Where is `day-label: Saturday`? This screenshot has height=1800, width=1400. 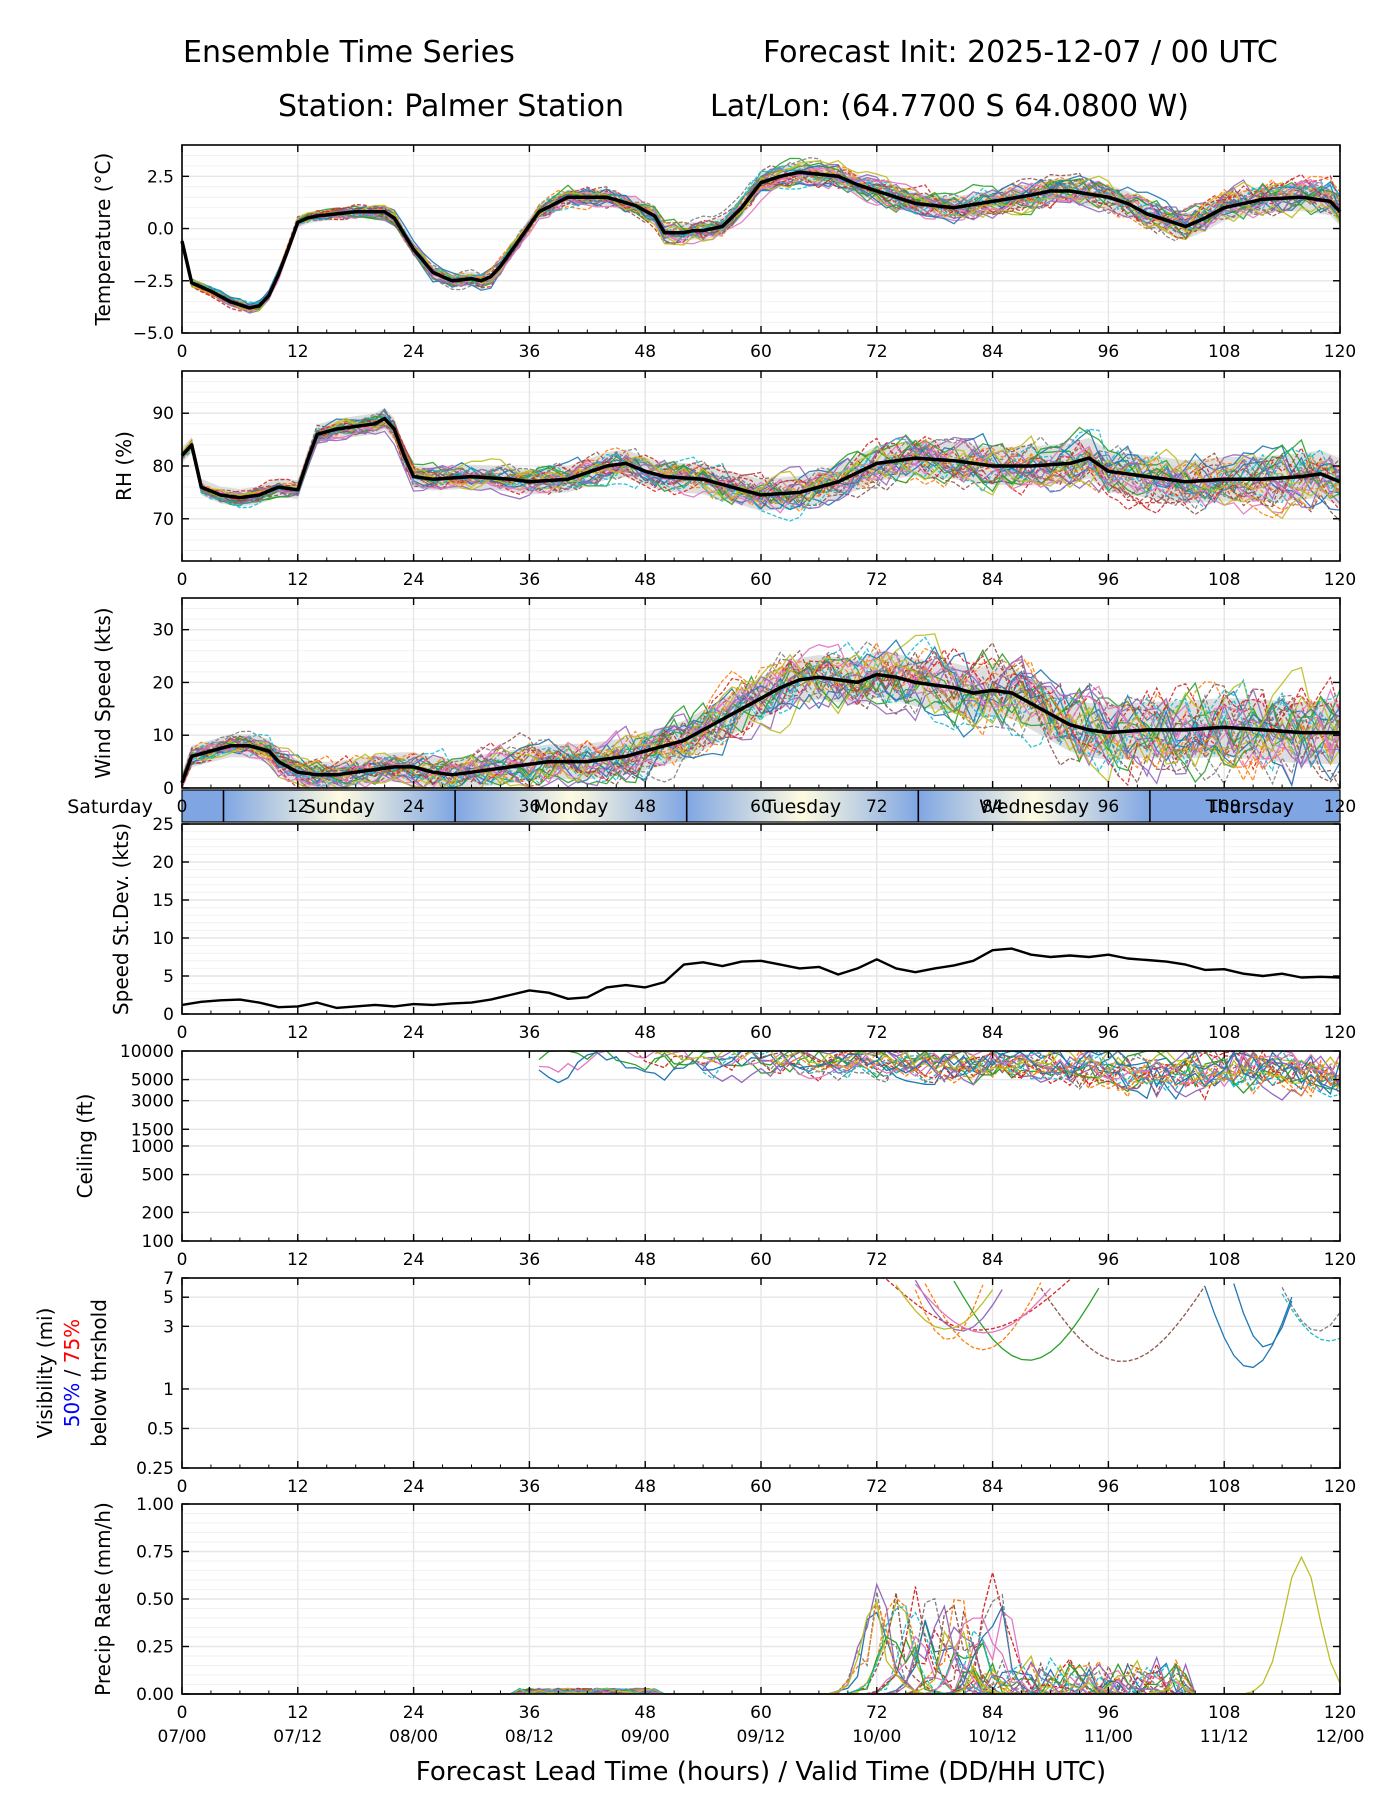 day-label: Saturday is located at coordinates (110, 807).